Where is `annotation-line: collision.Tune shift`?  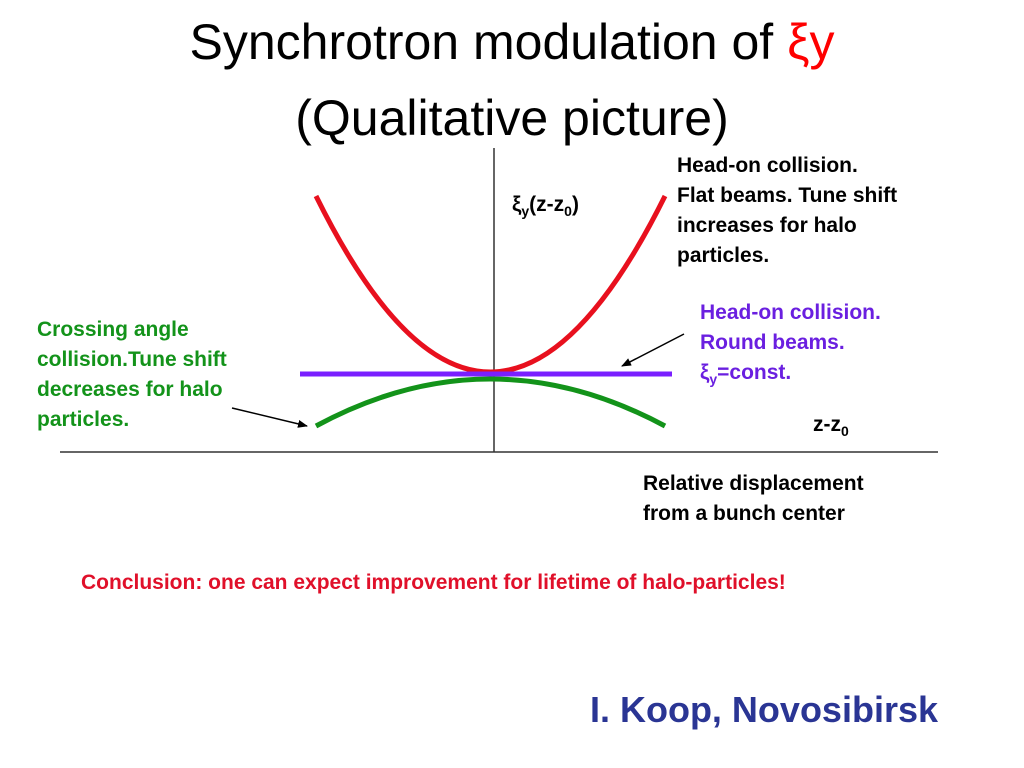
annotation-line: collision.Tune shift is located at coordinates (132, 359).